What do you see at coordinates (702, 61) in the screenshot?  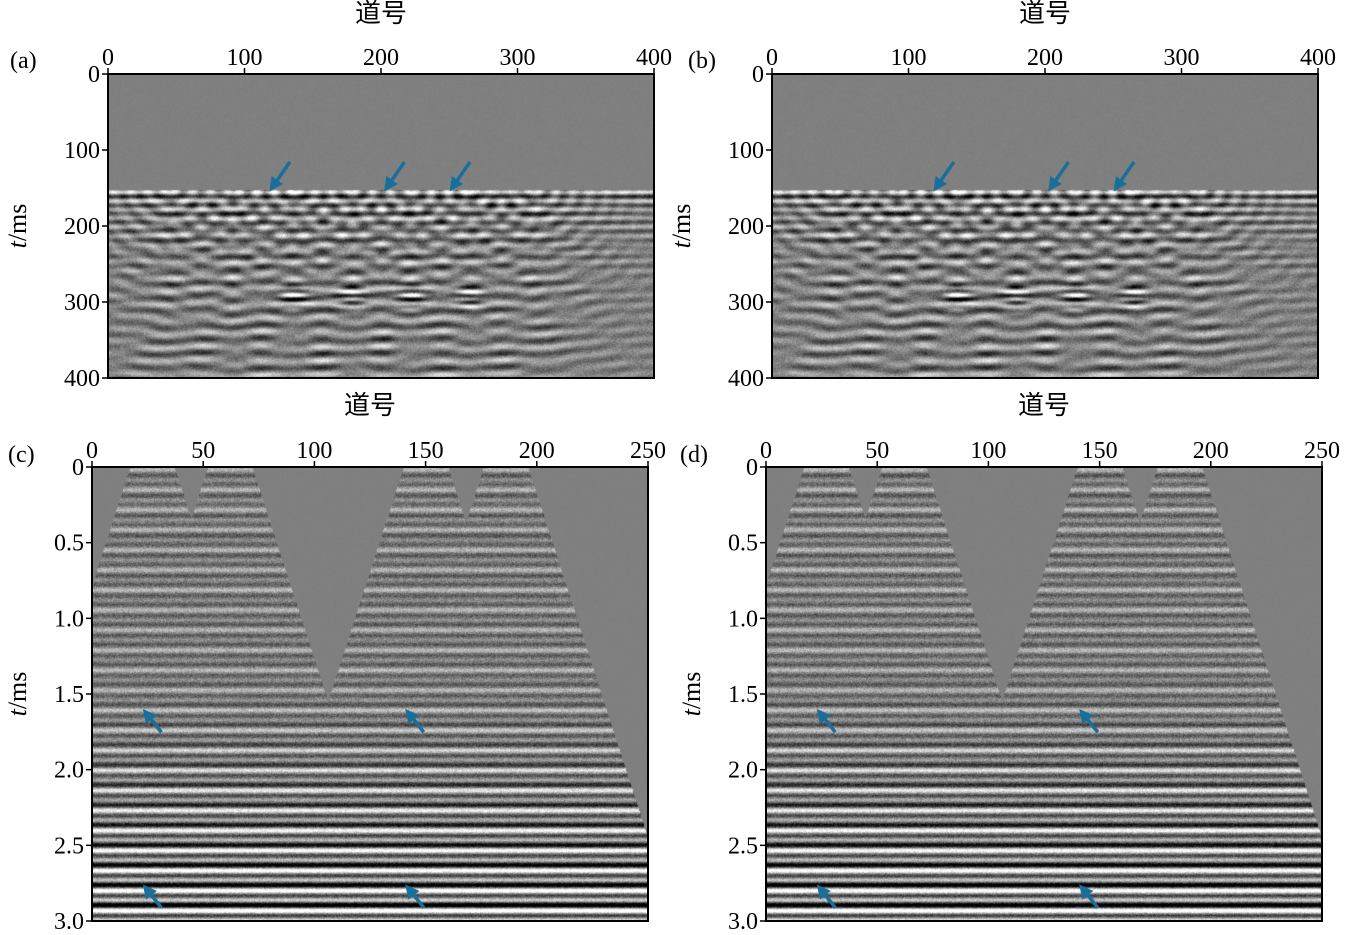 I see `panel-label: (b)` at bounding box center [702, 61].